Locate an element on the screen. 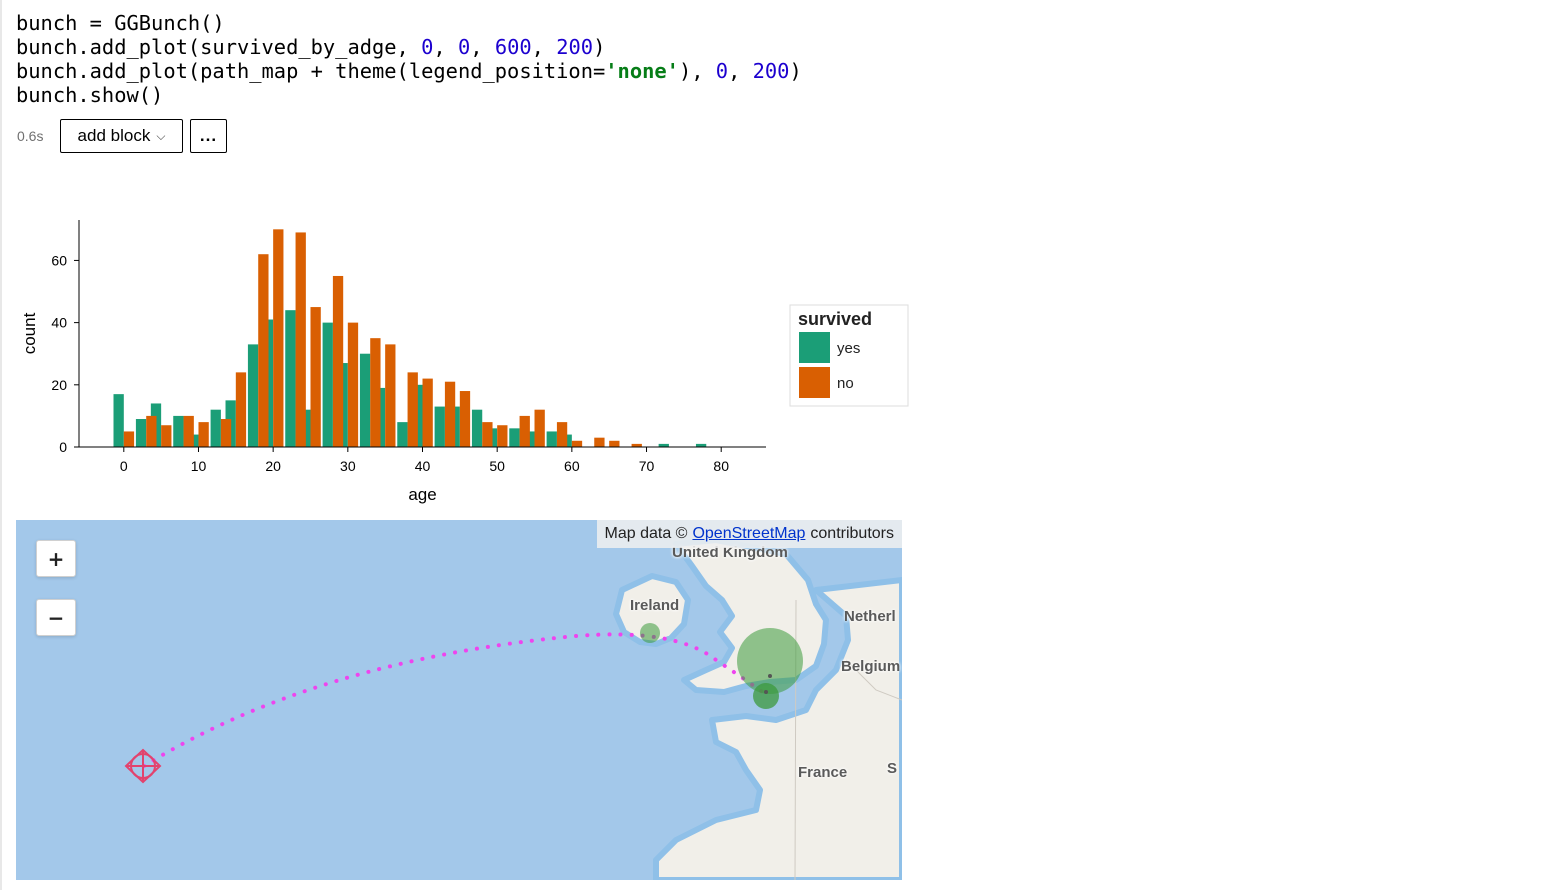 The image size is (1550, 890). x-tick-label: 70 is located at coordinates (647, 466).